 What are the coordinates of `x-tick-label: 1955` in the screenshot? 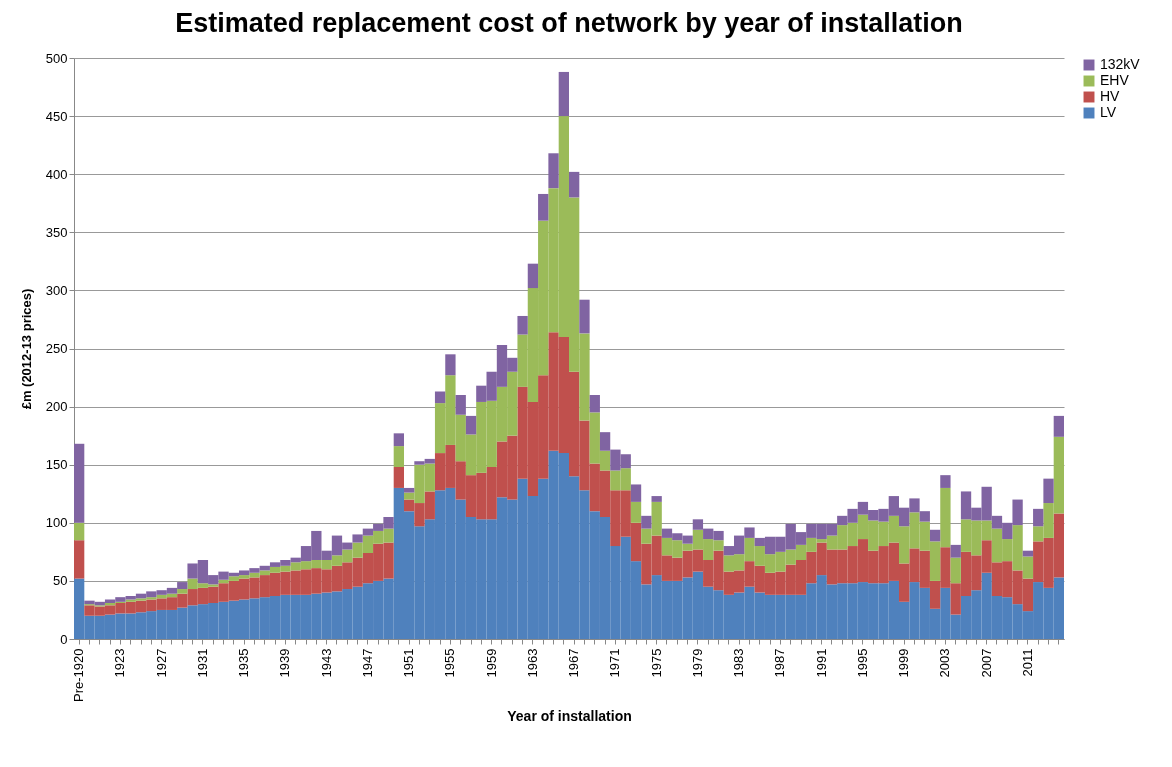 It's located at (450, 663).